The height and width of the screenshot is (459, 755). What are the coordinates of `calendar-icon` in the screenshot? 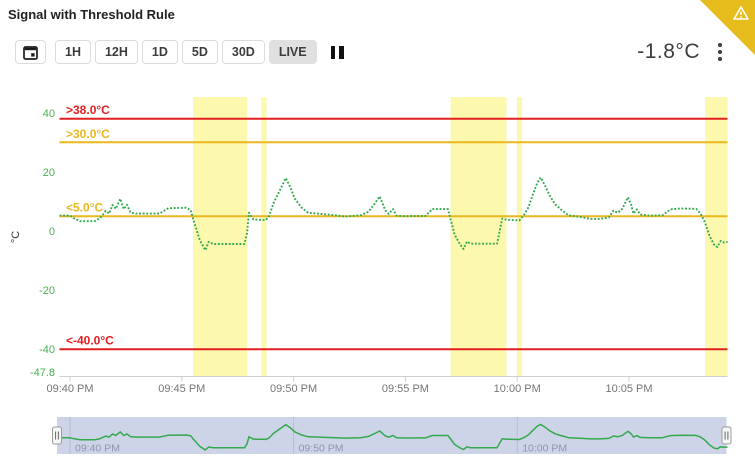 It's located at (30, 52).